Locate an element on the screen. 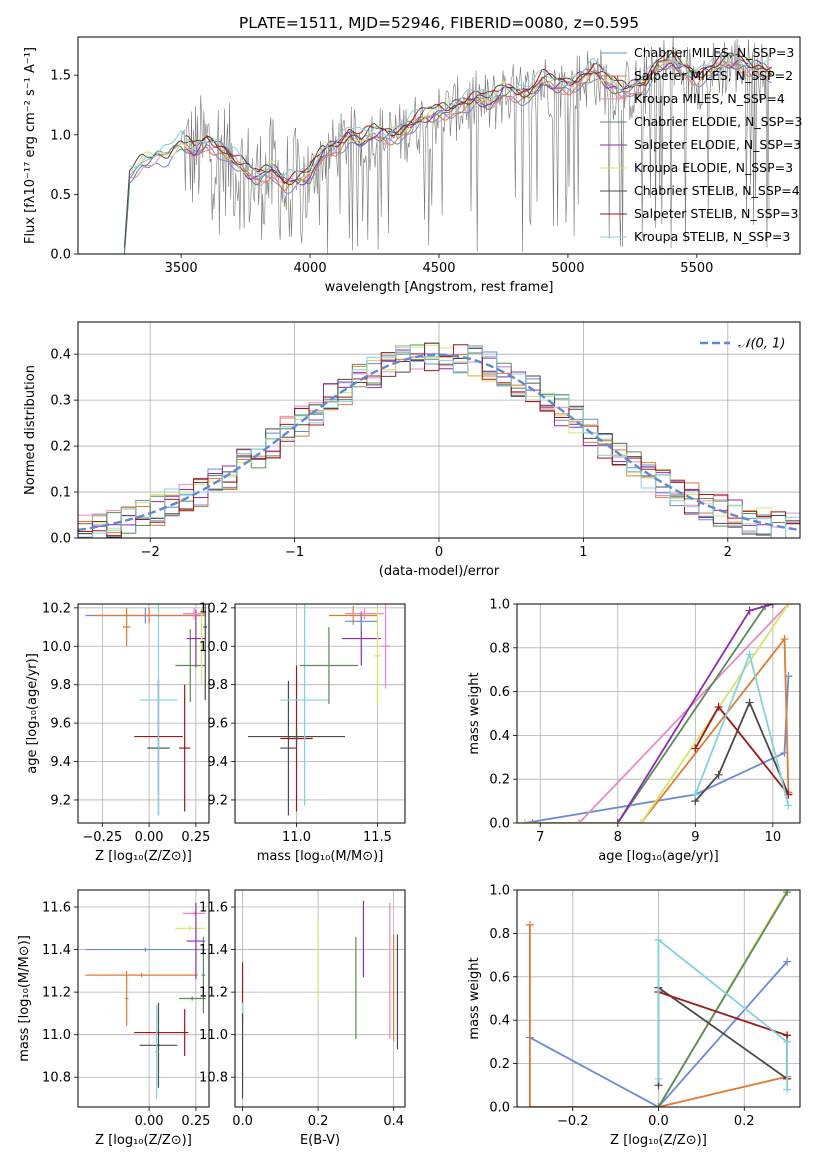 The image size is (819, 1170). y-tick-label: 11.4 is located at coordinates (213, 950).